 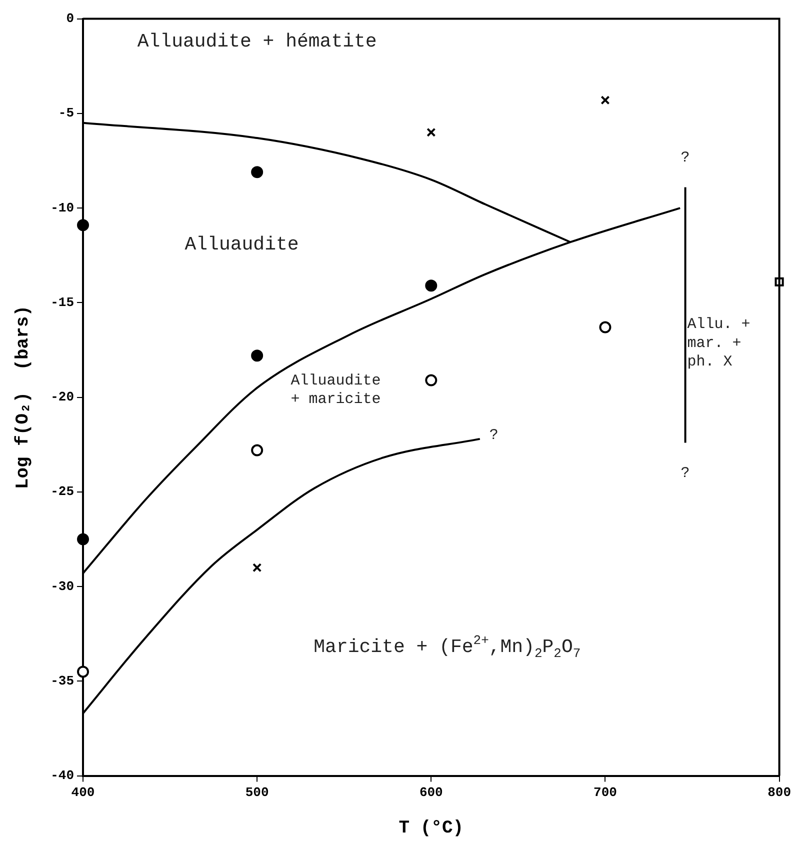 I want to click on y-tick-label: -30, so click(x=62, y=586).